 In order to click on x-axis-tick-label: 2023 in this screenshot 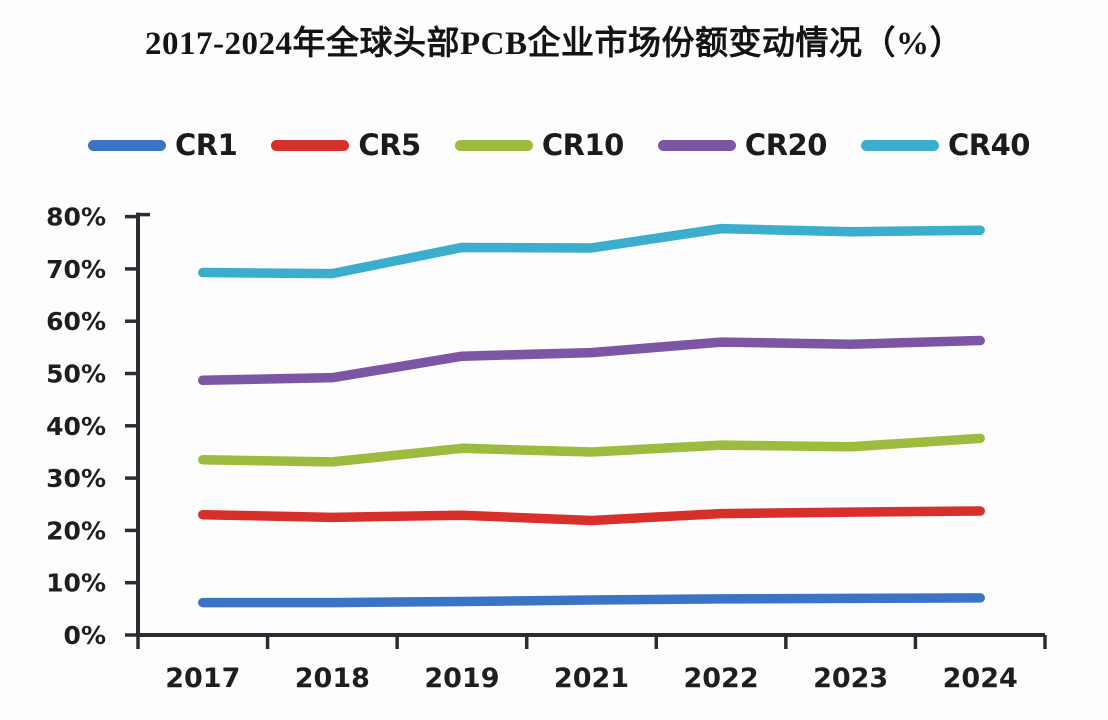, I will do `click(850, 678)`.